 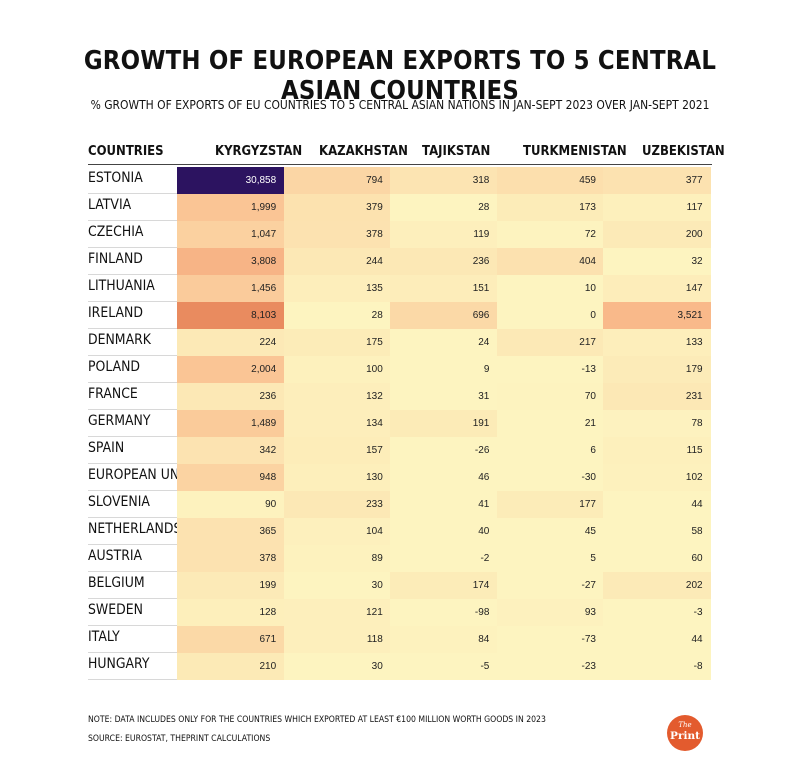 What do you see at coordinates (135, 529) in the screenshot?
I see `row-label: NETHERLANDS` at bounding box center [135, 529].